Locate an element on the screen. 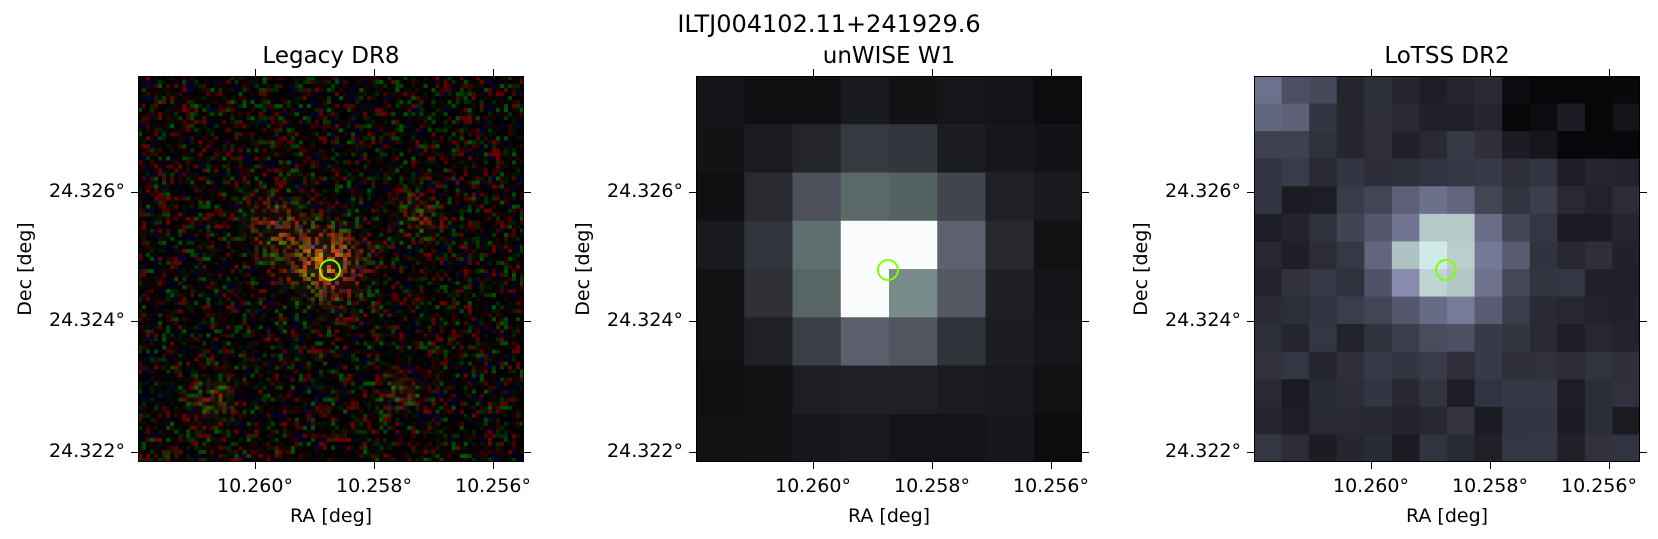 This screenshot has height=539, width=1658. panel-title: LoTSS DR2 is located at coordinates (1447, 56).